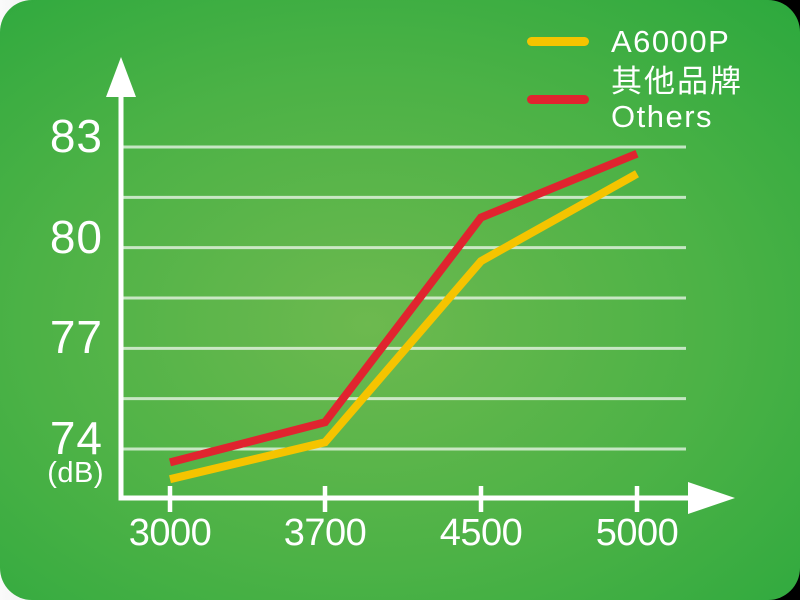 The width and height of the screenshot is (800, 600). I want to click on y-axis-unit-label: (dB), so click(75, 473).